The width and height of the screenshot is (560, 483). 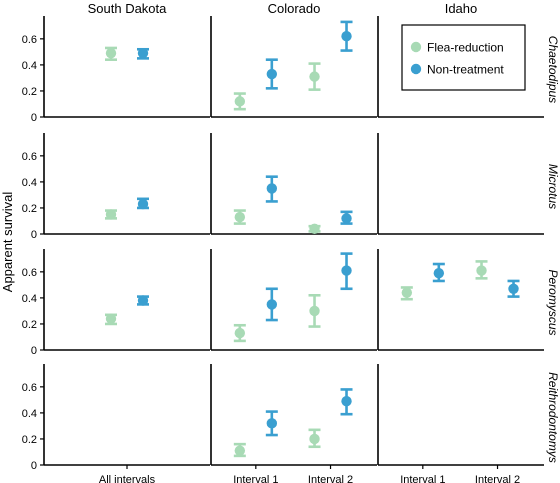 I want to click on y-axis-label: Apparent survival, so click(x=7, y=242).